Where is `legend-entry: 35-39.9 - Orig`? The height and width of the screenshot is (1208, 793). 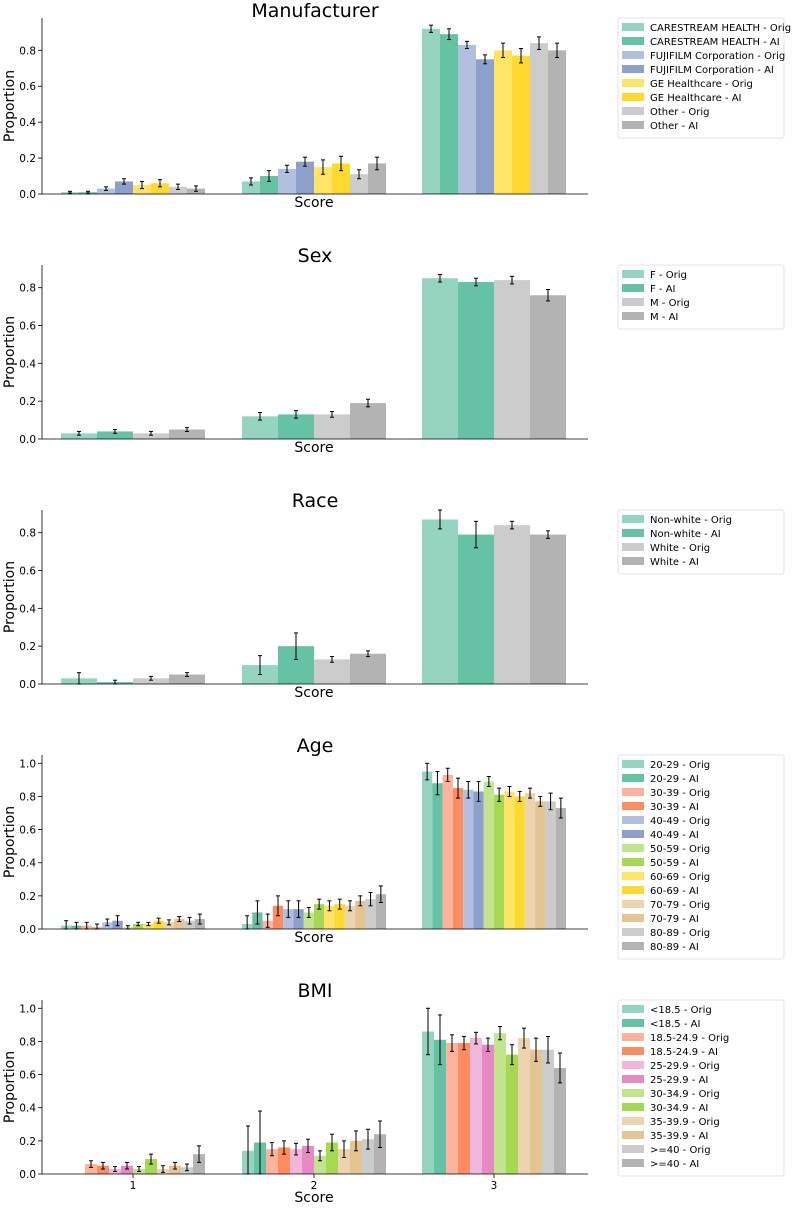 legend-entry: 35-39.9 - Orig is located at coordinates (685, 1122).